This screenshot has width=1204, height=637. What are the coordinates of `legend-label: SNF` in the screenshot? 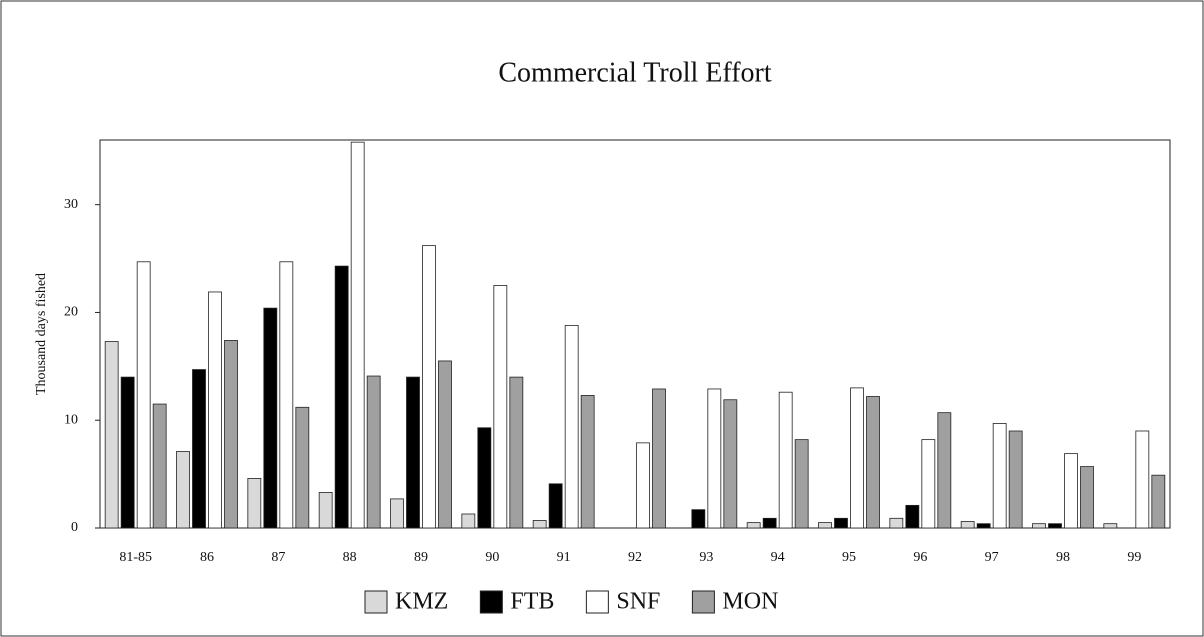 It's located at (638, 602).